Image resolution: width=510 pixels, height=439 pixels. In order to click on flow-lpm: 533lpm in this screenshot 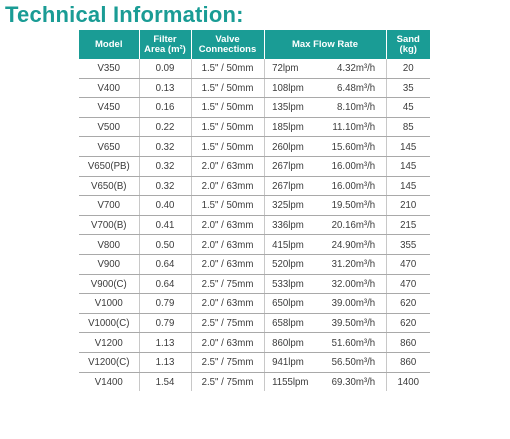, I will do `click(288, 283)`.